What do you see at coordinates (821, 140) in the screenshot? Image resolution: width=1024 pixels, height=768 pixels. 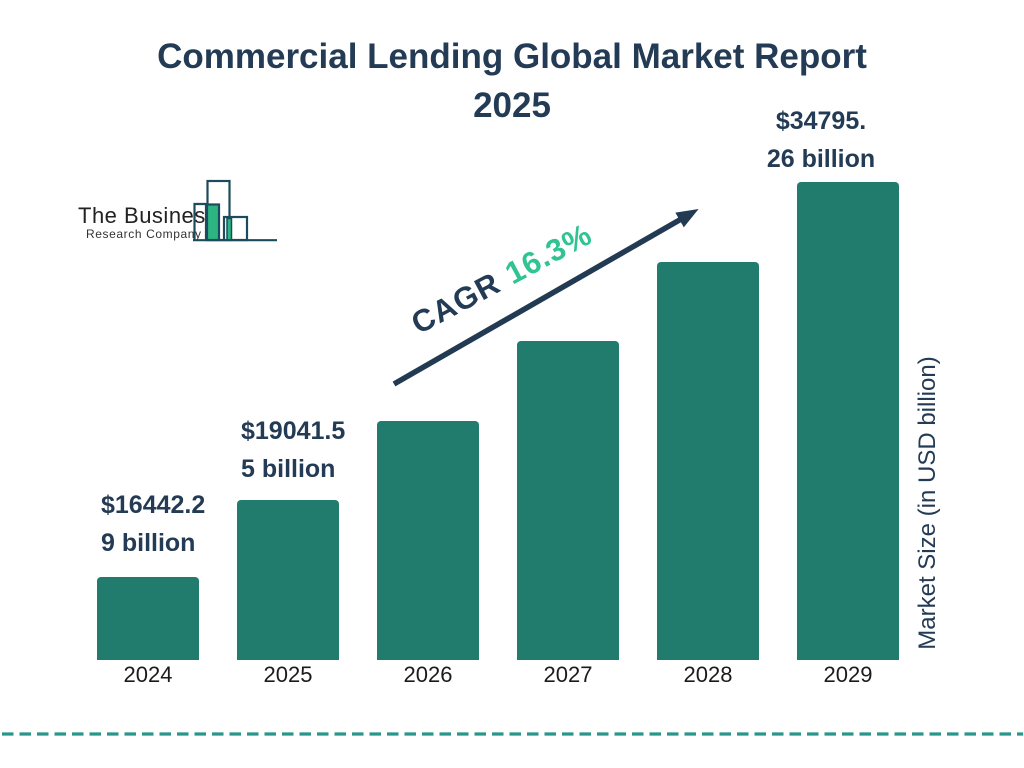 I see `value-label-2029: $34795. 26 billion` at bounding box center [821, 140].